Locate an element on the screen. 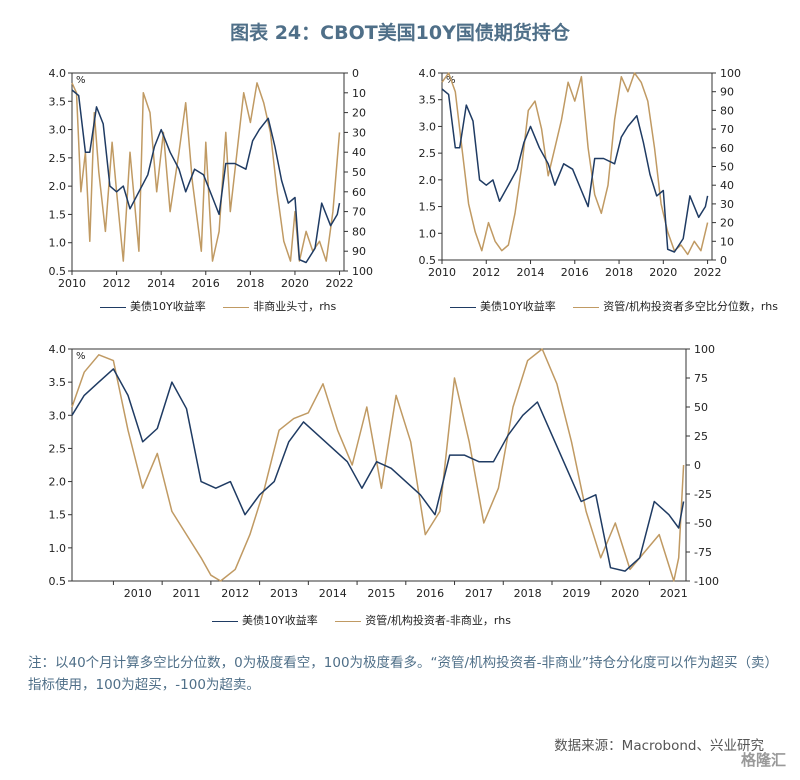 This screenshot has height=780, width=800. y2-tick-label: -75 is located at coordinates (703, 552).